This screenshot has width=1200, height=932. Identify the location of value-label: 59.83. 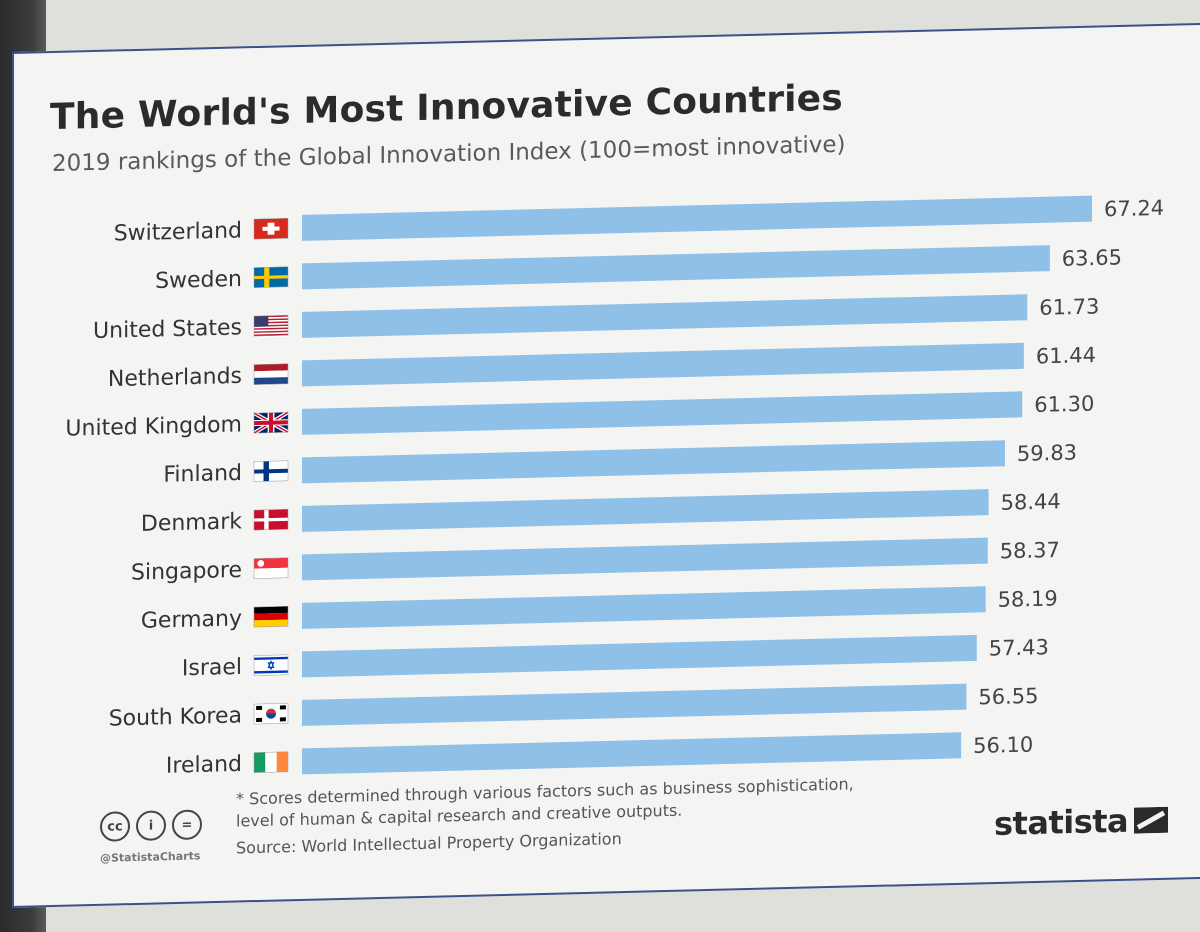
(1047, 452).